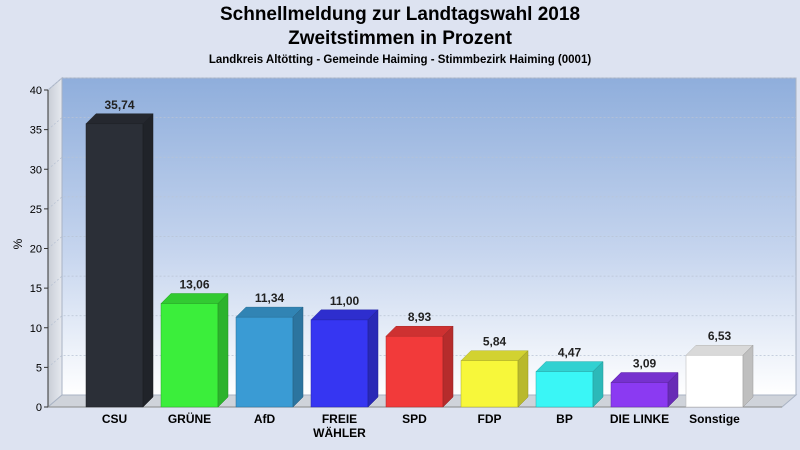  What do you see at coordinates (400, 14) in the screenshot?
I see `chart-title: Schnellmeldung zur Landtagswahl 2018` at bounding box center [400, 14].